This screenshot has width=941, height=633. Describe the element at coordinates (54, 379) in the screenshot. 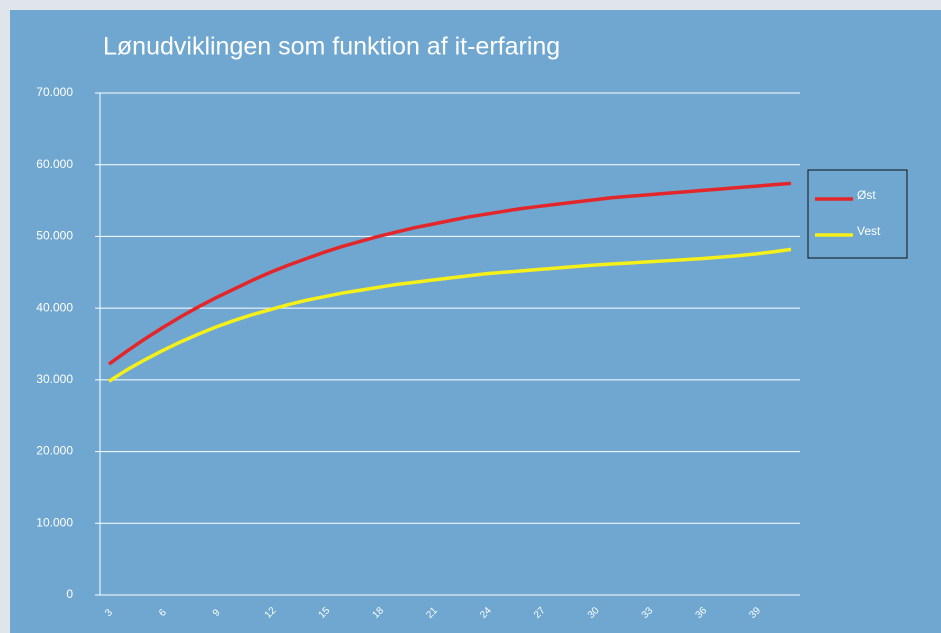

I see `y-tick-label: 30.000` at that location.